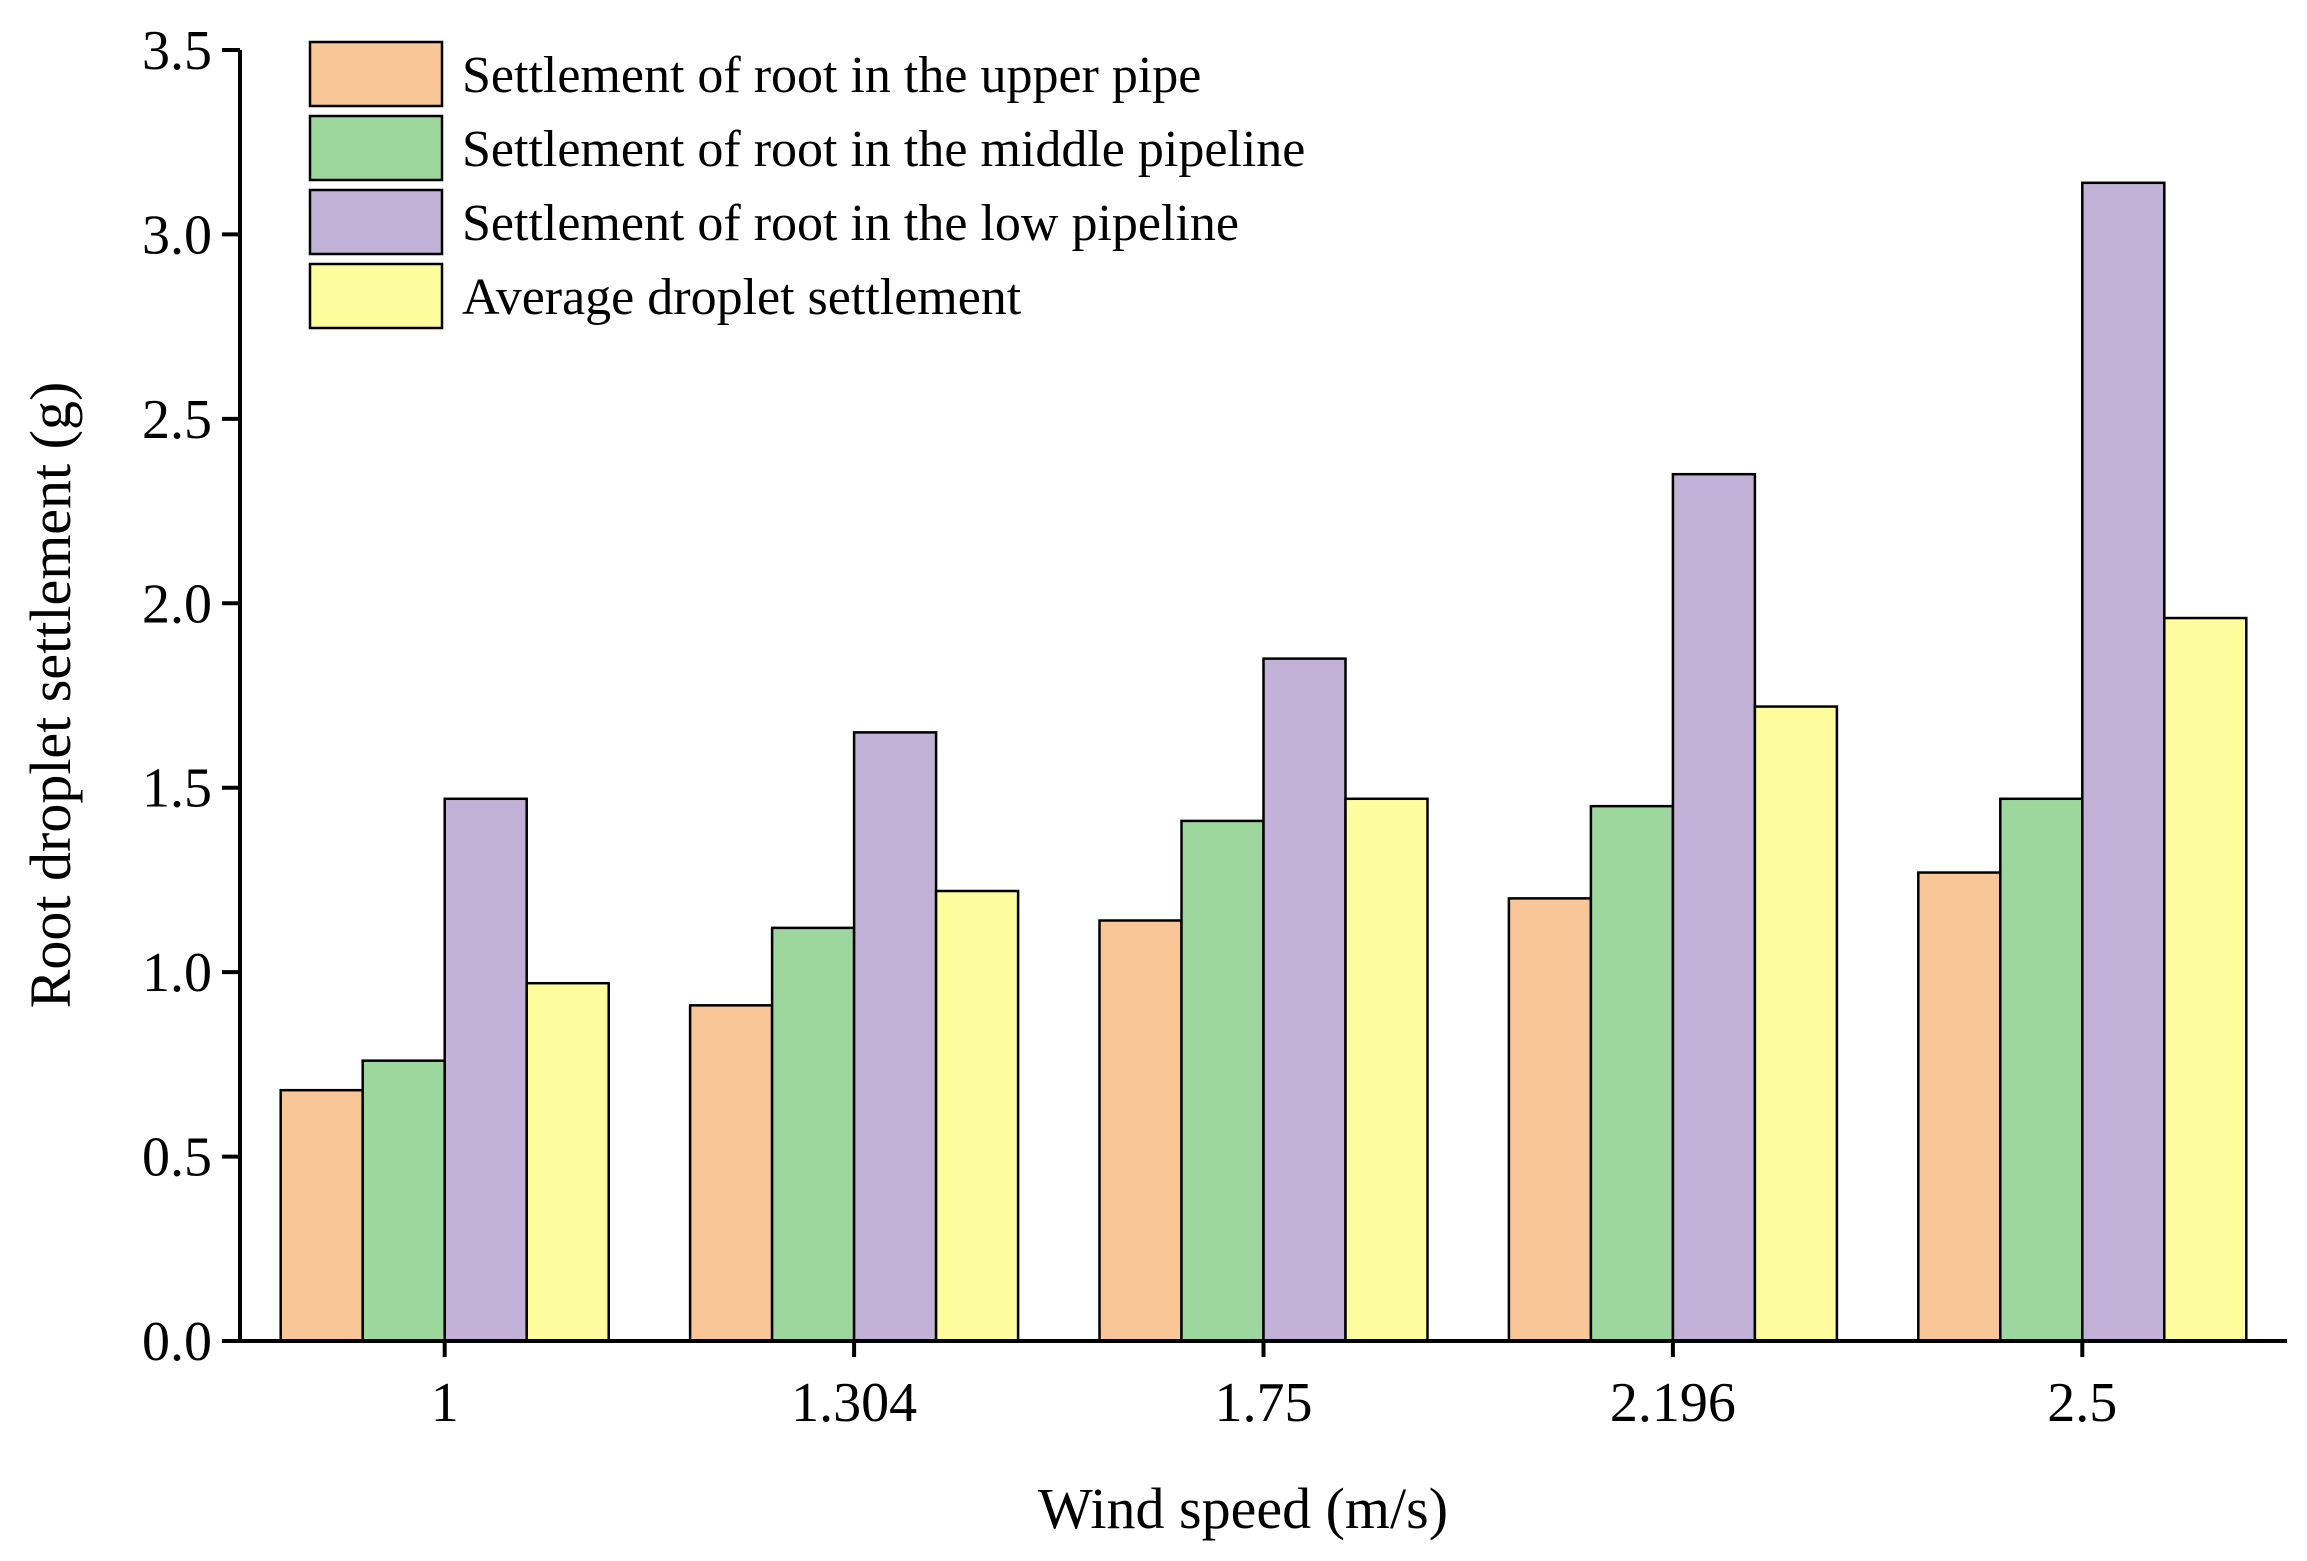 The height and width of the screenshot is (1561, 2307). What do you see at coordinates (177, 1158) in the screenshot?
I see `y-tick-label: 0.5` at bounding box center [177, 1158].